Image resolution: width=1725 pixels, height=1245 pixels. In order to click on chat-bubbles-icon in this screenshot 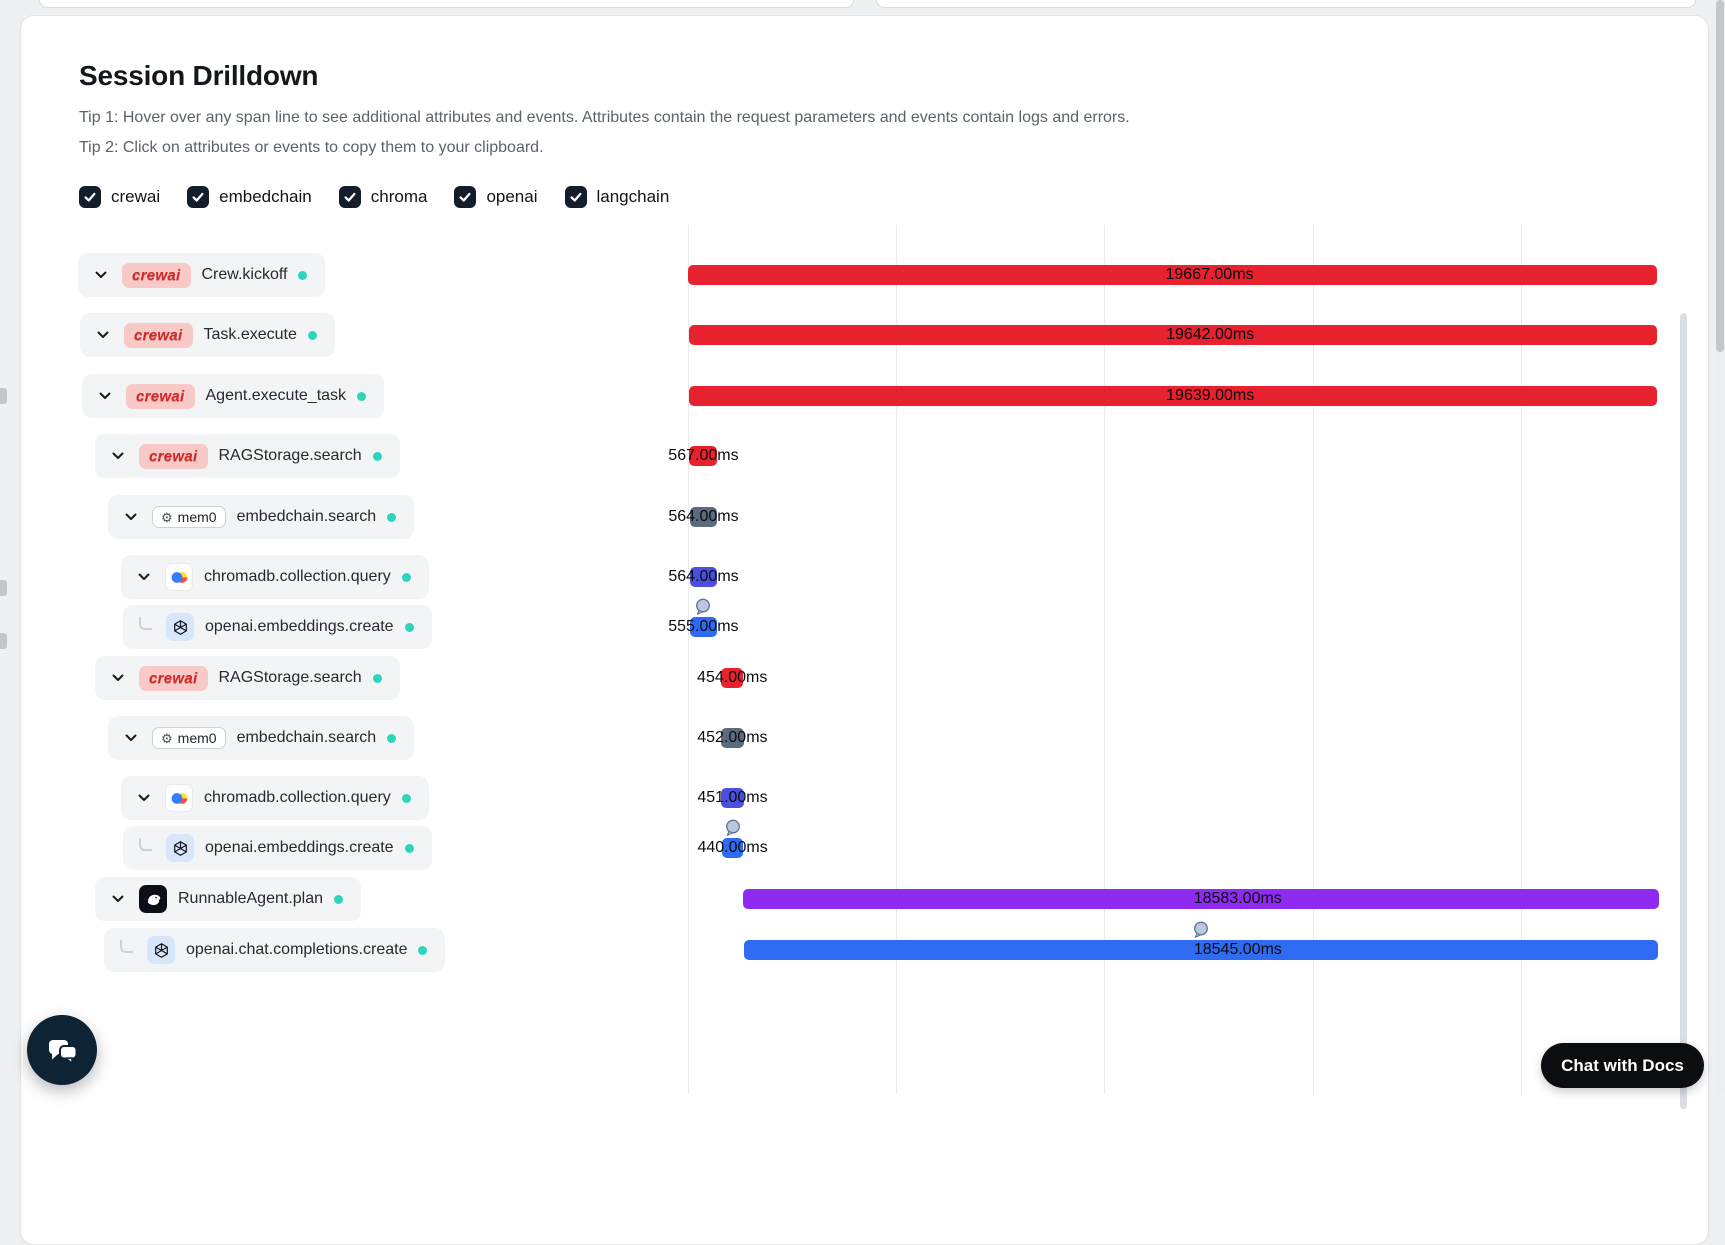, I will do `click(62, 1050)`.